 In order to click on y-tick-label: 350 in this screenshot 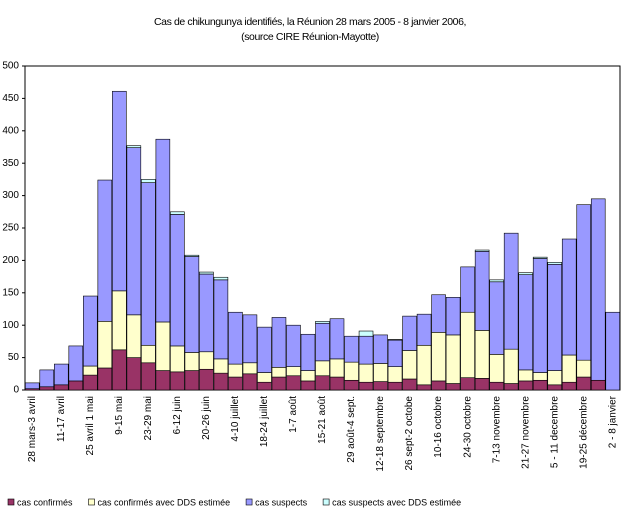, I will do `click(10, 163)`.